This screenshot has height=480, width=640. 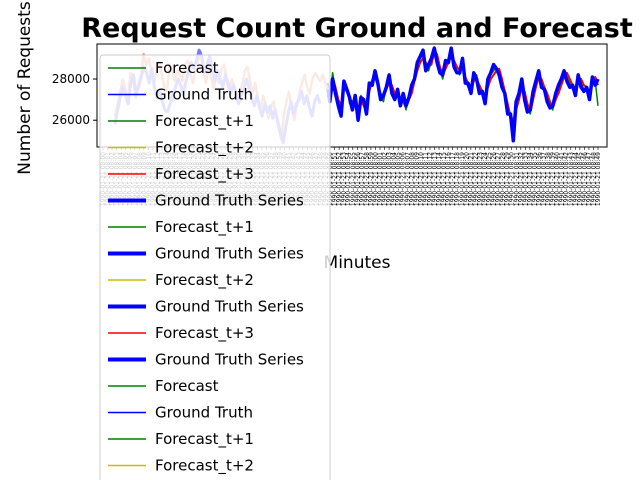 I want to click on x-tick-label: 1990-01-21 08:33, so click(x=525, y=179).